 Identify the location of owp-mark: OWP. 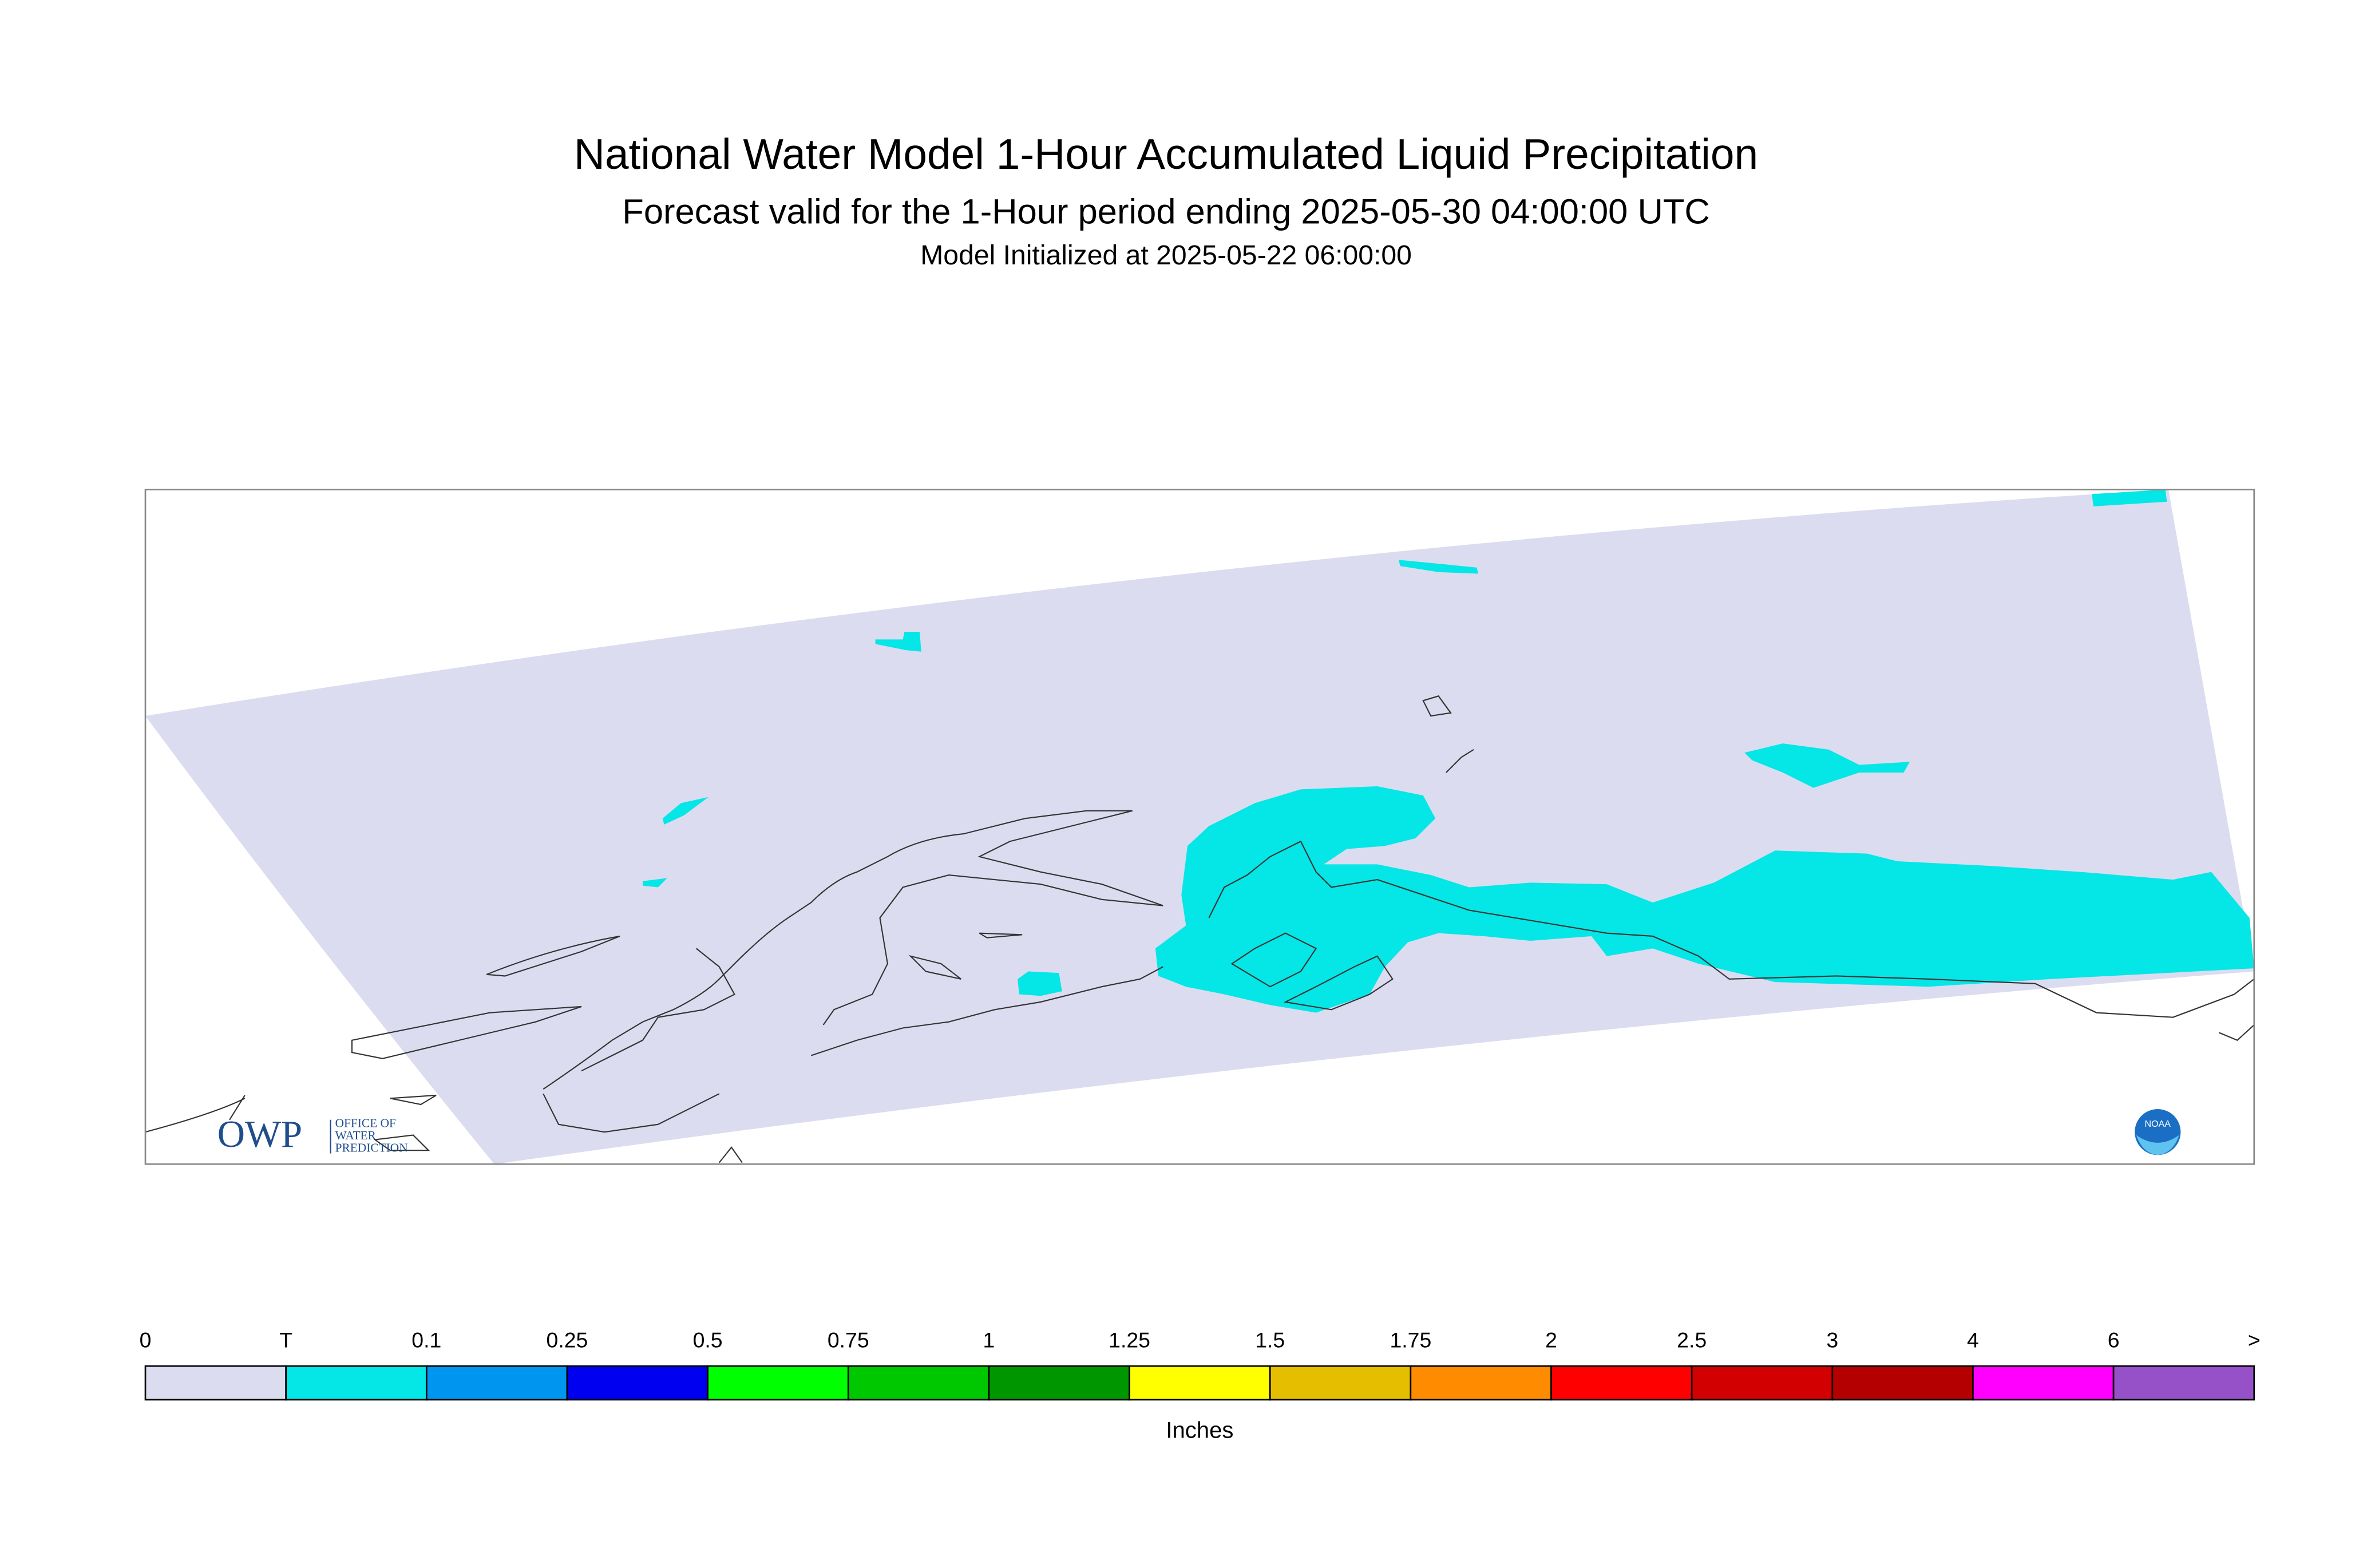
(260, 1134).